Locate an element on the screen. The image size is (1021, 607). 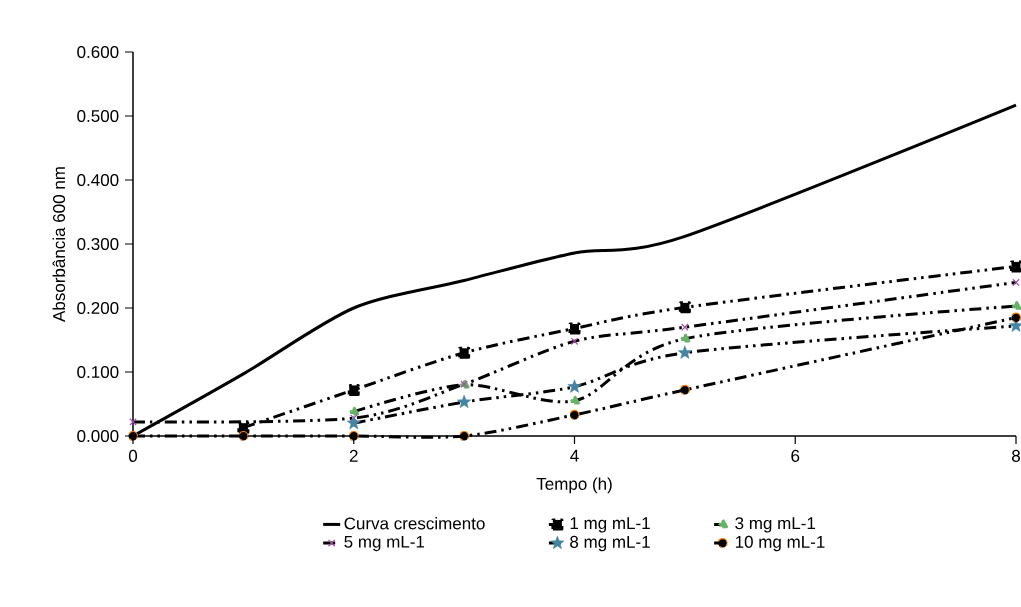
y-tick-label: 0.600 is located at coordinates (98, 52).